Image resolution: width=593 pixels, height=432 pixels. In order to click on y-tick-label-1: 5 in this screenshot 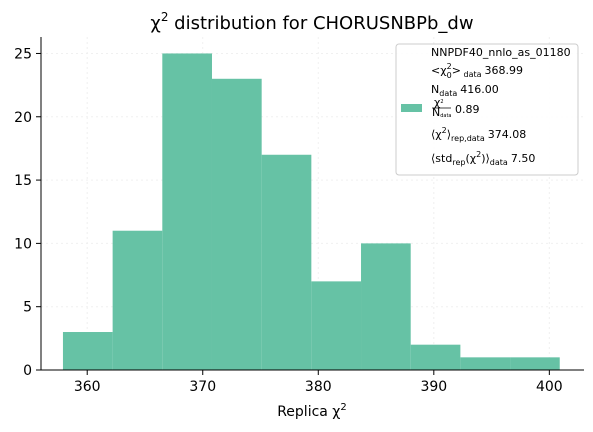, I will do `click(27, 308)`.